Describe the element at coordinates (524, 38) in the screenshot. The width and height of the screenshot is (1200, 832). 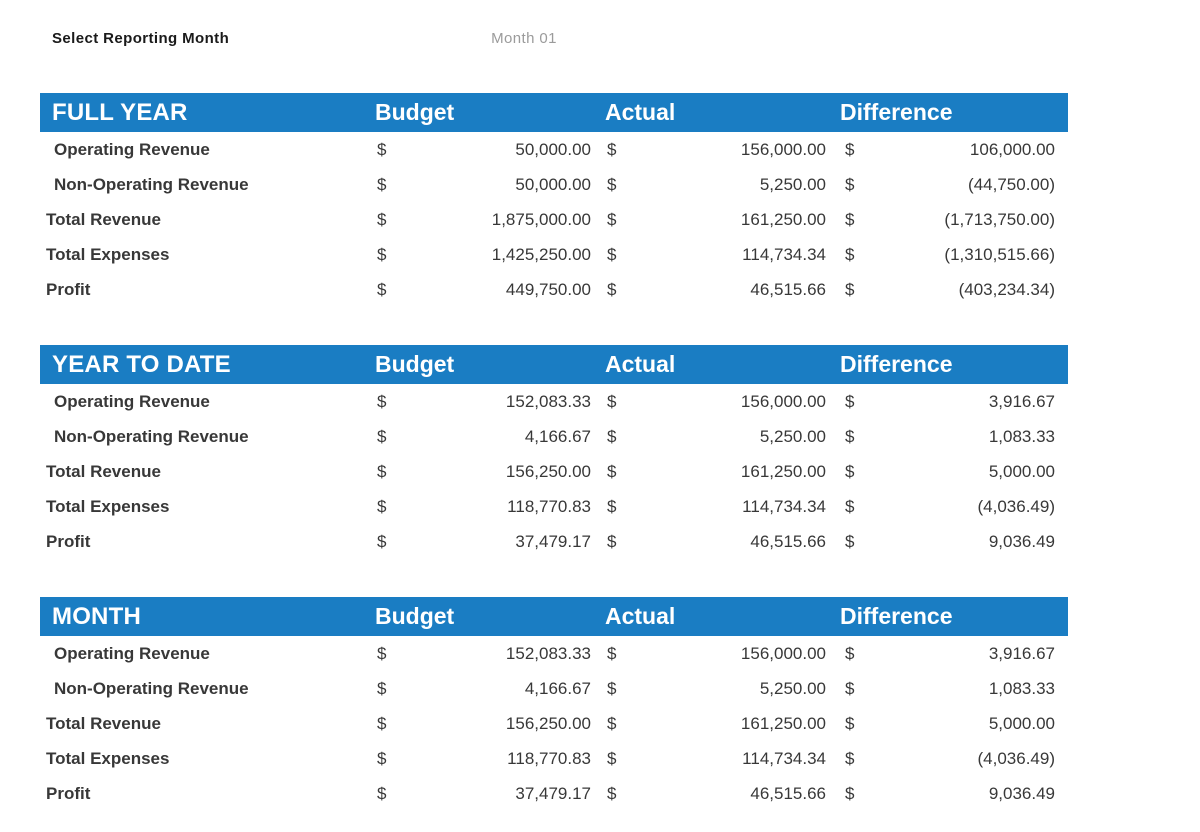
I see `month-selector: Month 01` at that location.